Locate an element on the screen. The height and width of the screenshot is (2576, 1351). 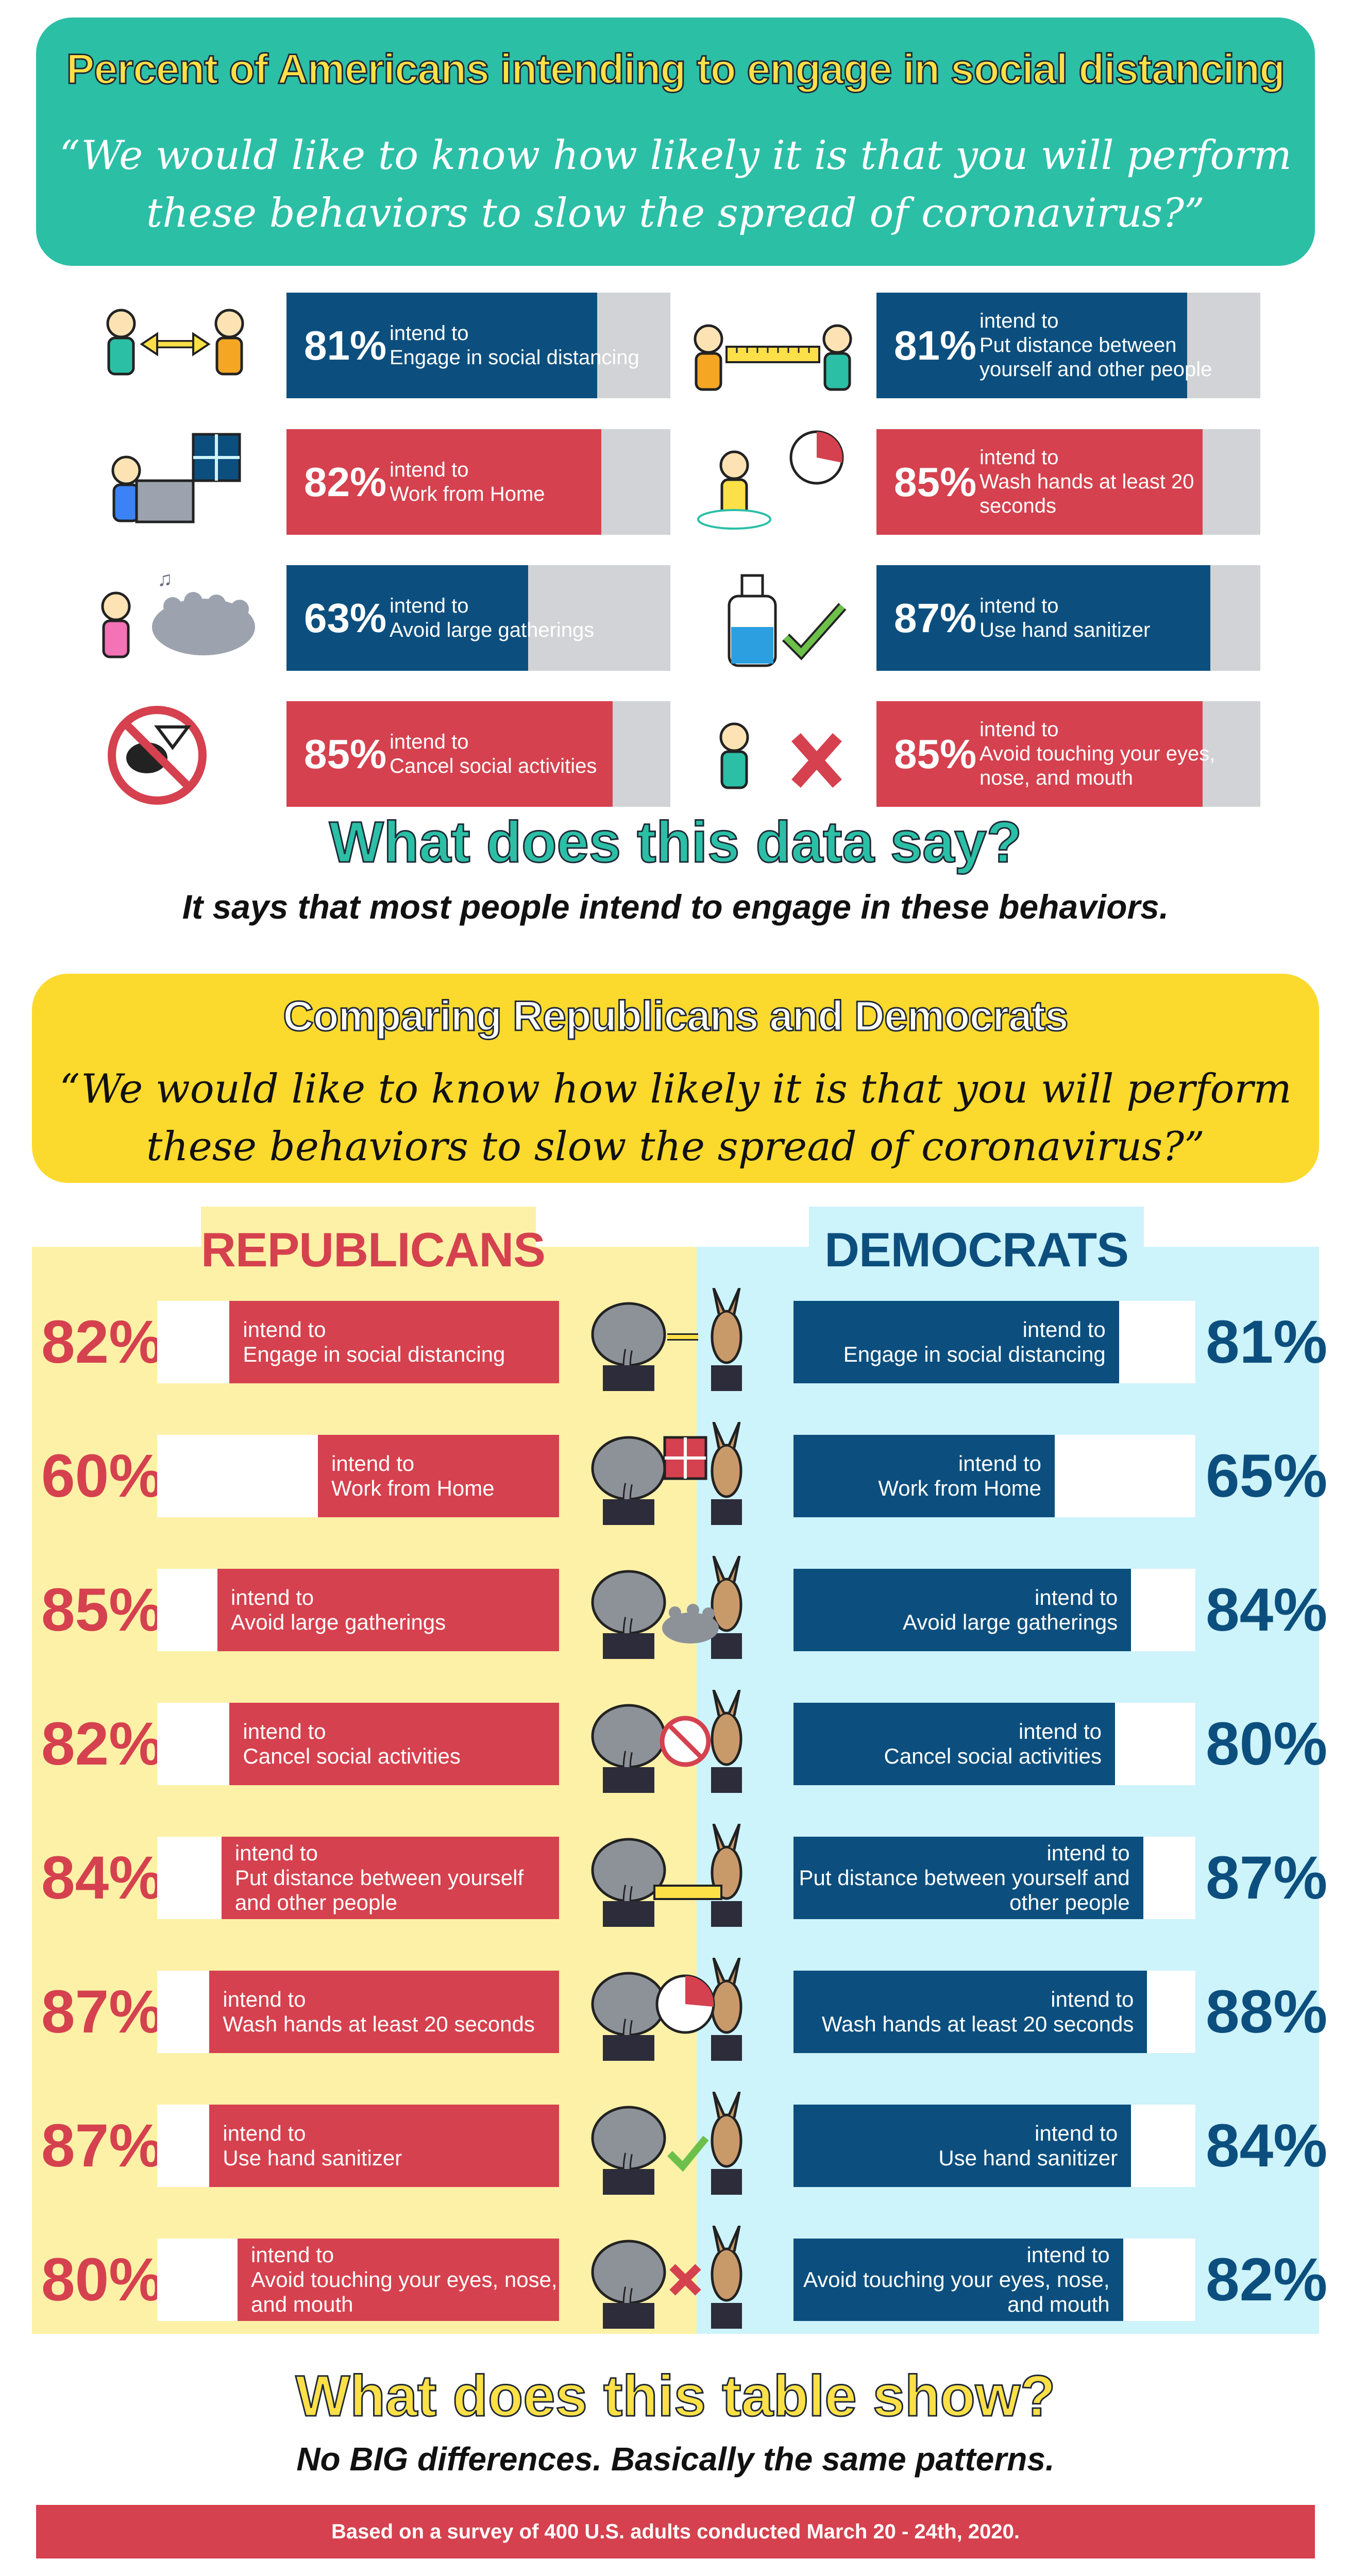
overall-bar-category-label: intend to Avoid large gatherings is located at coordinates (526, 618).